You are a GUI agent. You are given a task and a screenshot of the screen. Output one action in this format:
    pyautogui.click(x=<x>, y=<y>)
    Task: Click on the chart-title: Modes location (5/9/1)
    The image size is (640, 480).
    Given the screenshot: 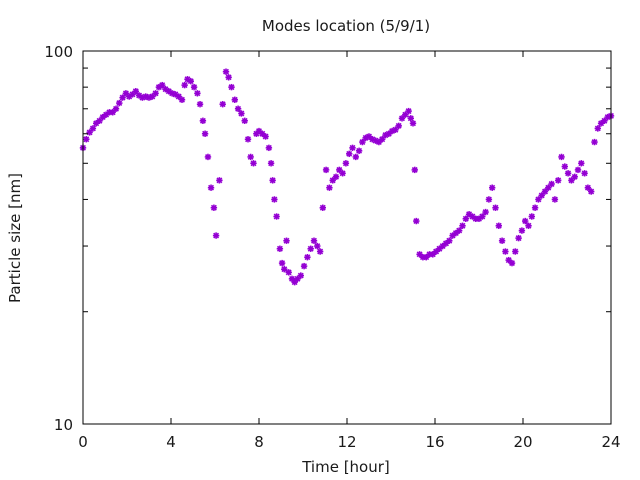 What is the action you would take?
    pyautogui.click(x=346, y=26)
    